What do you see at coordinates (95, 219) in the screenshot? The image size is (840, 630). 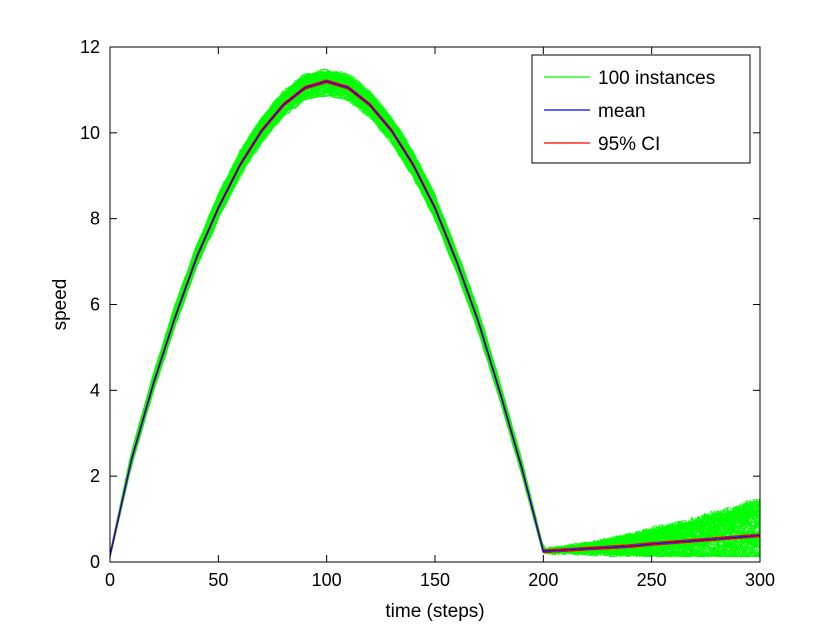 I see `y-tick-label: 8` at bounding box center [95, 219].